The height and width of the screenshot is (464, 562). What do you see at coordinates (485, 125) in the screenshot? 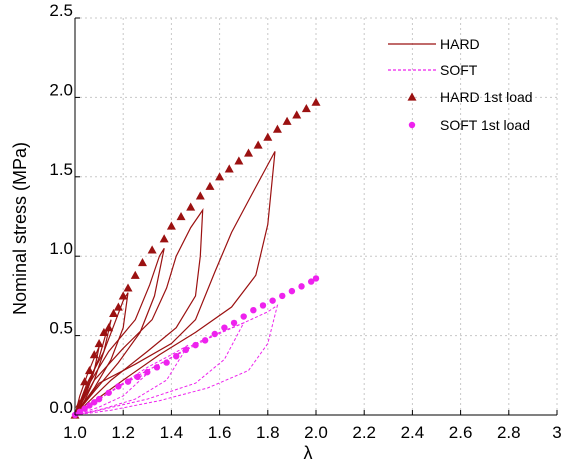
I see `legend-label: SOFT 1st load` at bounding box center [485, 125].